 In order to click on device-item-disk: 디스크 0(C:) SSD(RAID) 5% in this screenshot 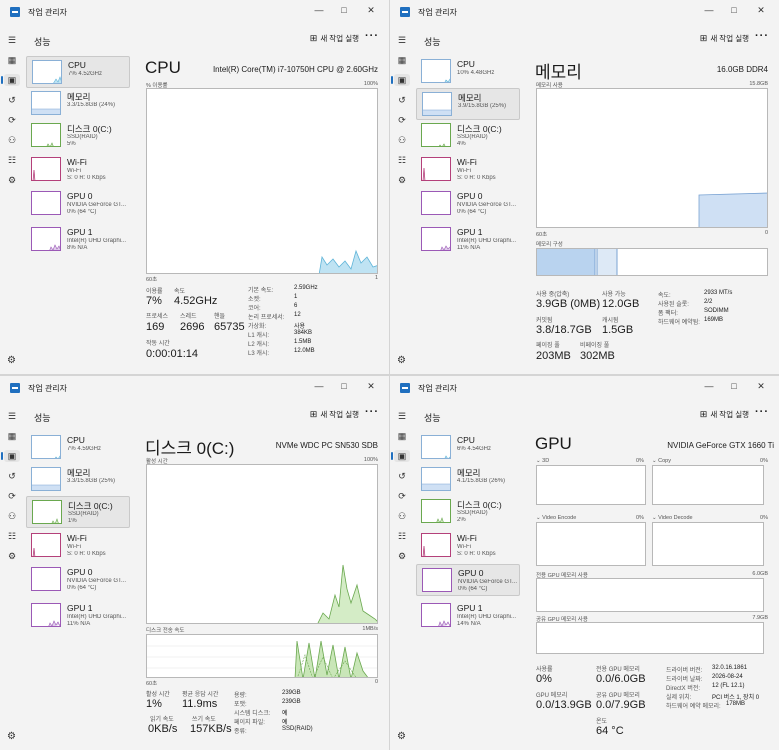, I will do `click(78, 136)`.